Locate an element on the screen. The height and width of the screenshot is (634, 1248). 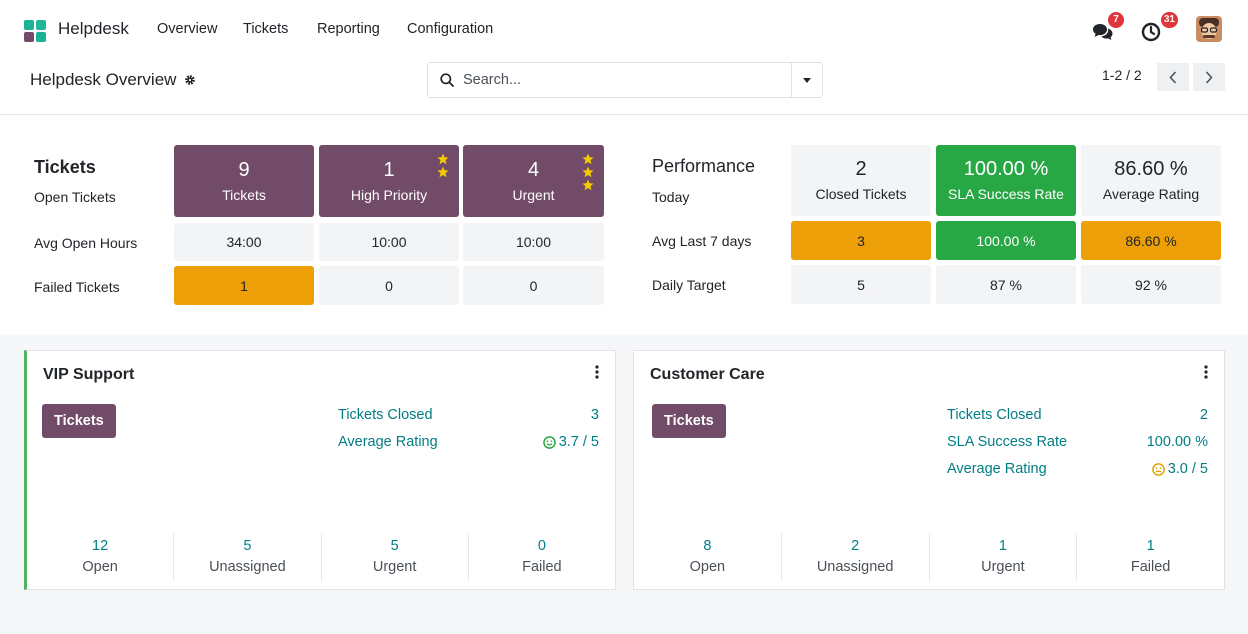
last7-rating: 86.60 % is located at coordinates (1151, 240).